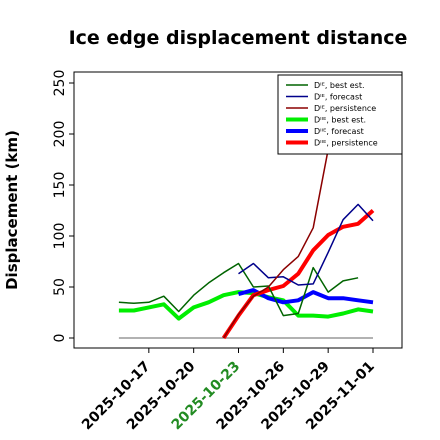 Image resolution: width=440 pixels, height=440 pixels. I want to click on legend-label: Dᴵᴵᴱ, persistence, so click(346, 143).